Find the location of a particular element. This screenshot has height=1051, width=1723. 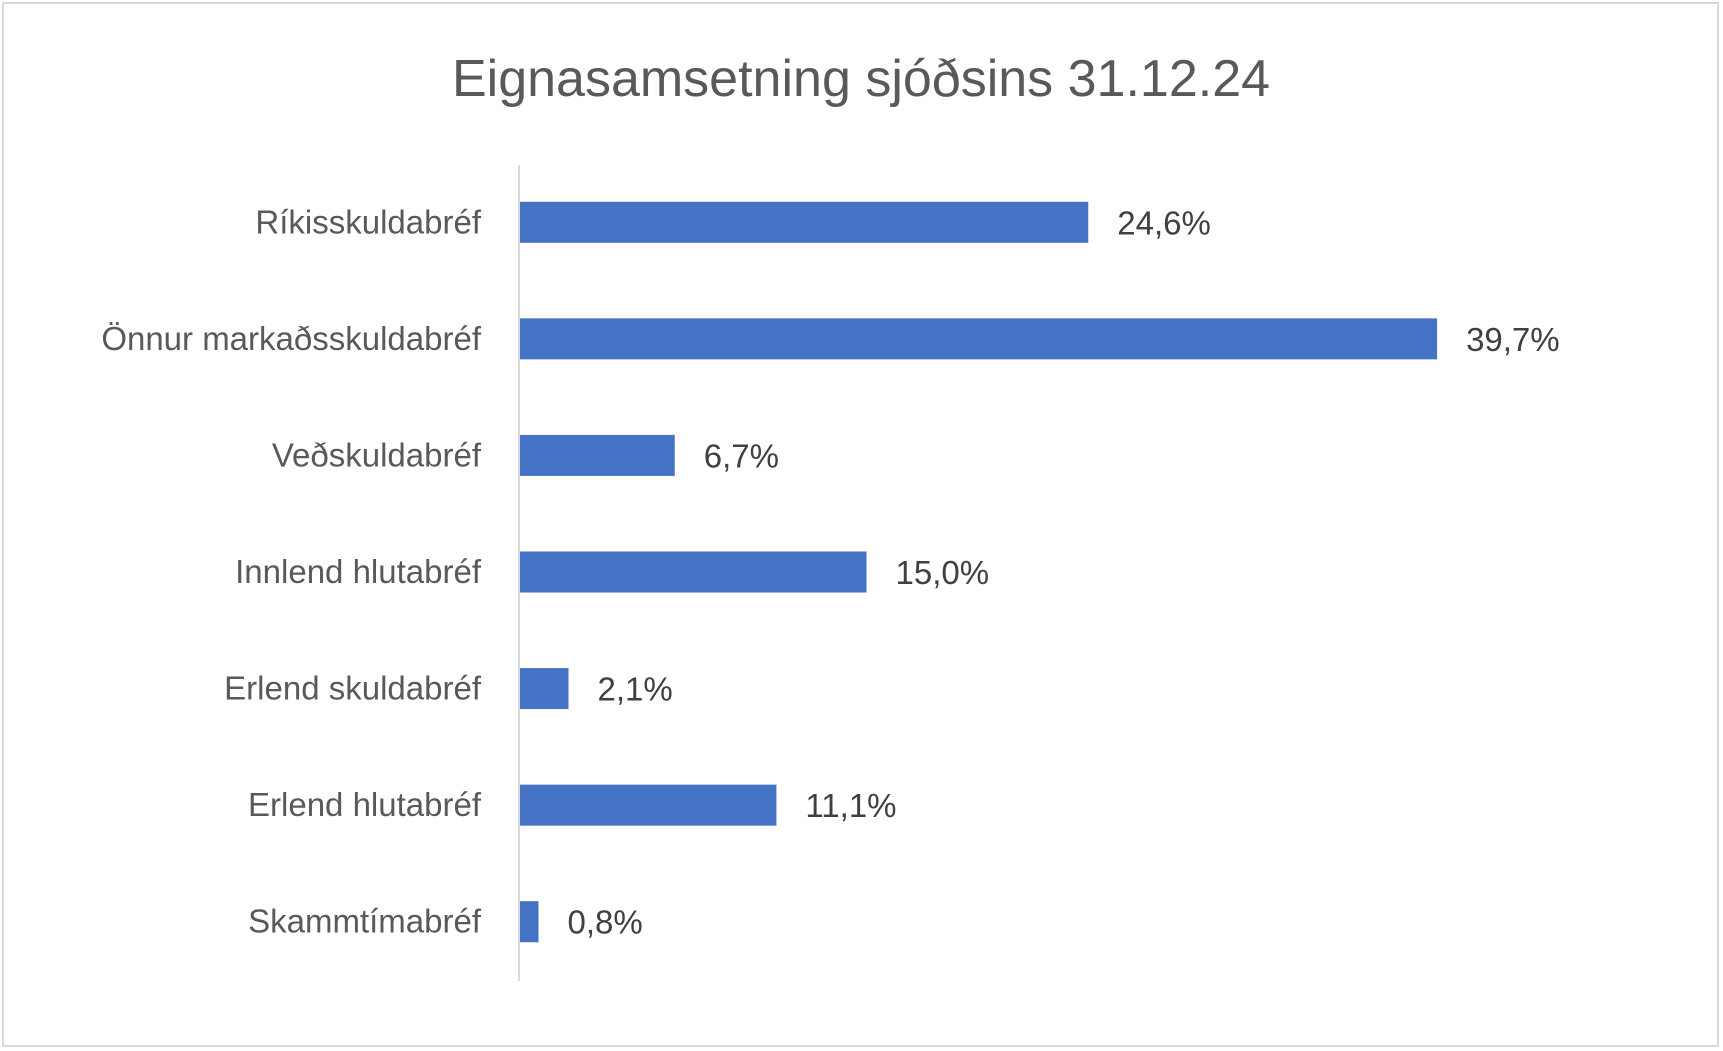

data-label: 6,7% is located at coordinates (741, 455).